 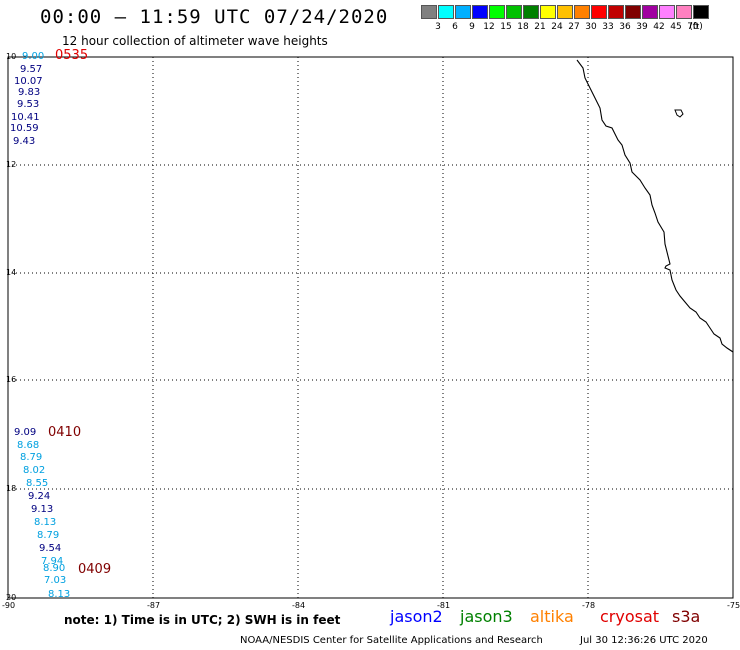 What do you see at coordinates (574, 27) in the screenshot?
I see `color-scale-label: 27` at bounding box center [574, 27].